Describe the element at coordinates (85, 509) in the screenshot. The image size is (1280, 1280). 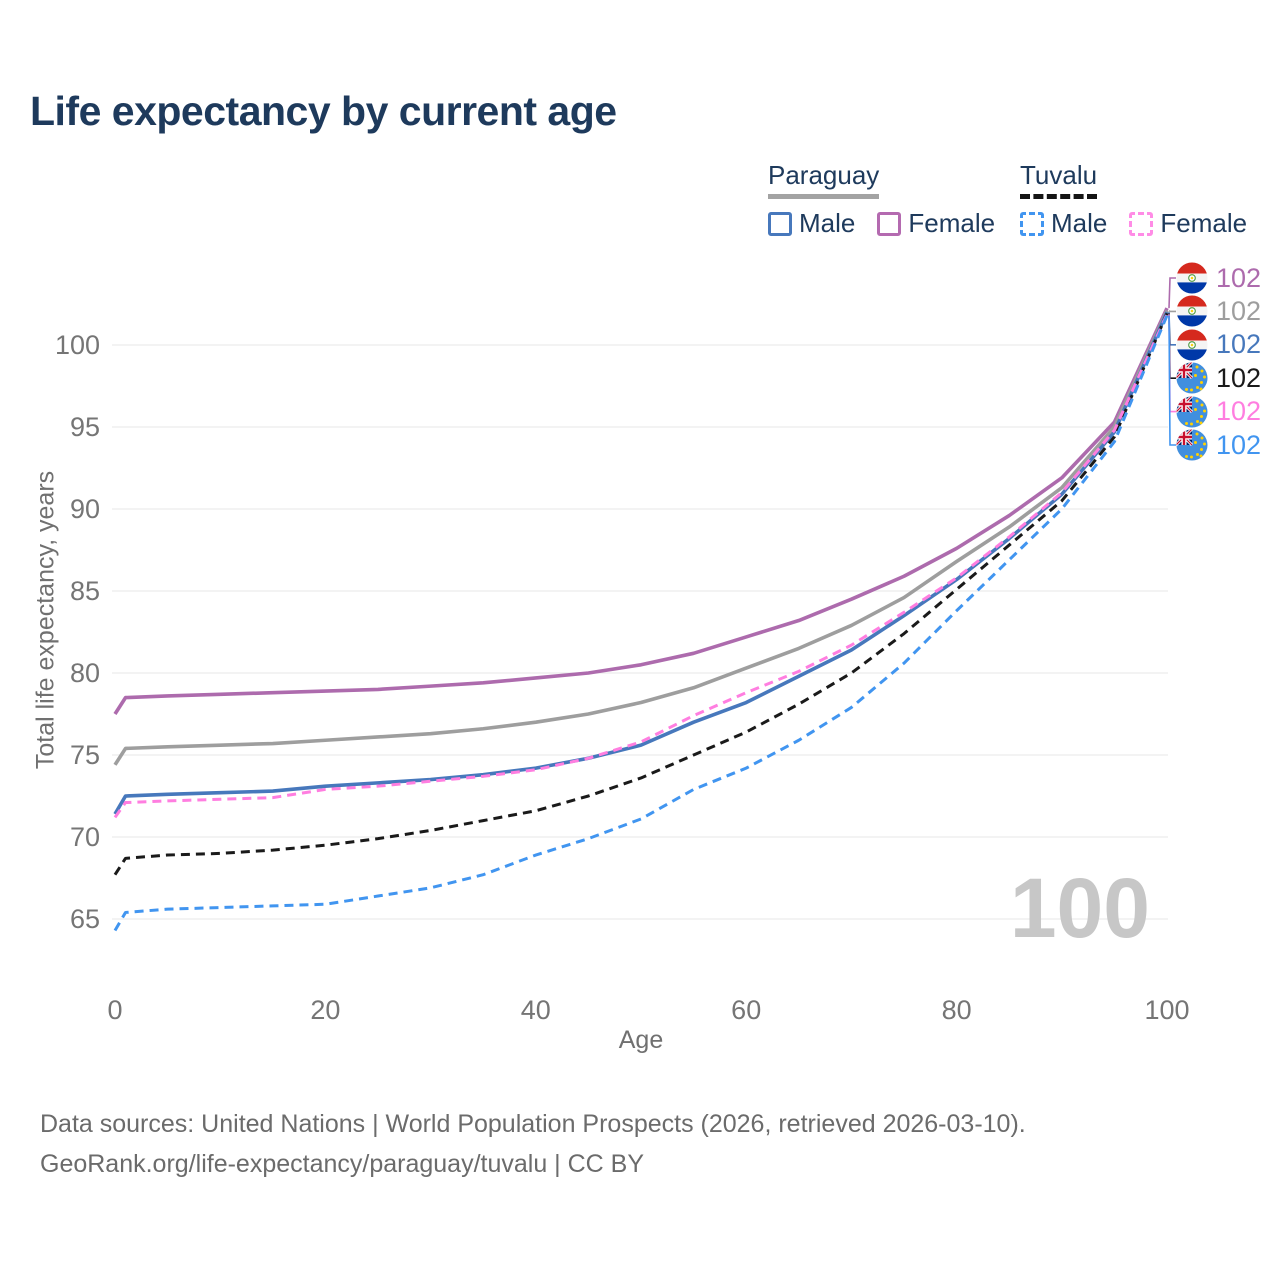
I see `y-tick-label: 90` at that location.